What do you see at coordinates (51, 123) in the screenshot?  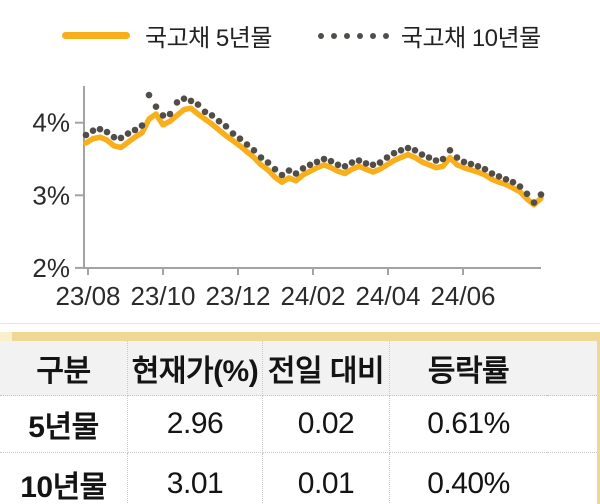 I see `y-tick-label: 4%` at bounding box center [51, 123].